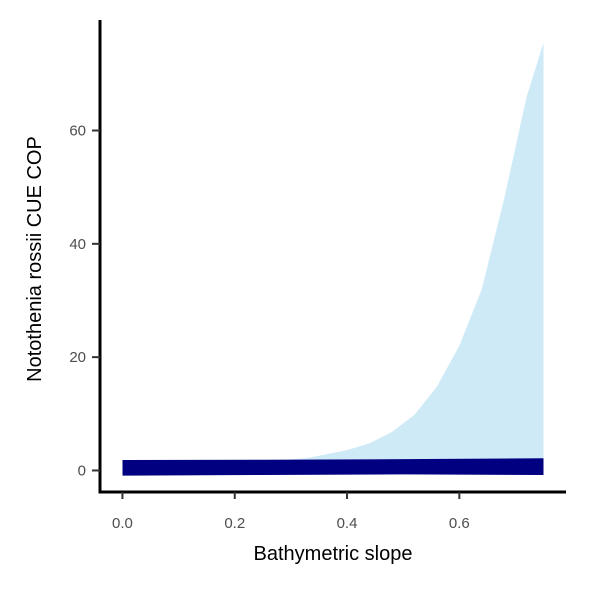  I want to click on y-tick-label: 0, so click(82, 470).